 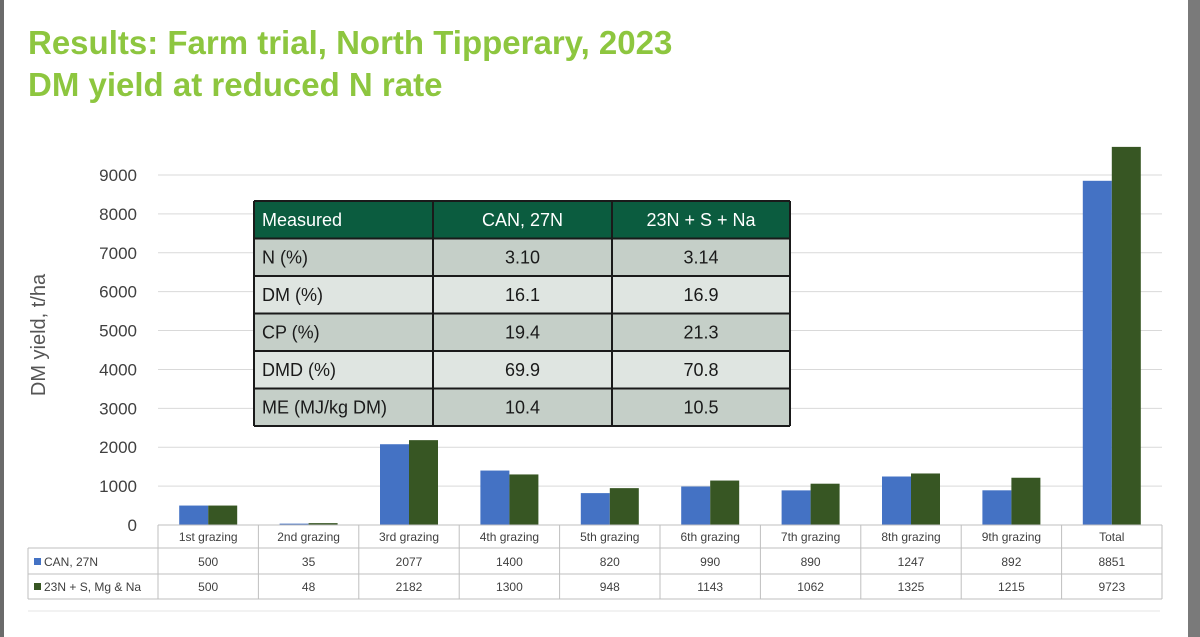 I want to click on inset-table-cell: 69.9, so click(x=522, y=370).